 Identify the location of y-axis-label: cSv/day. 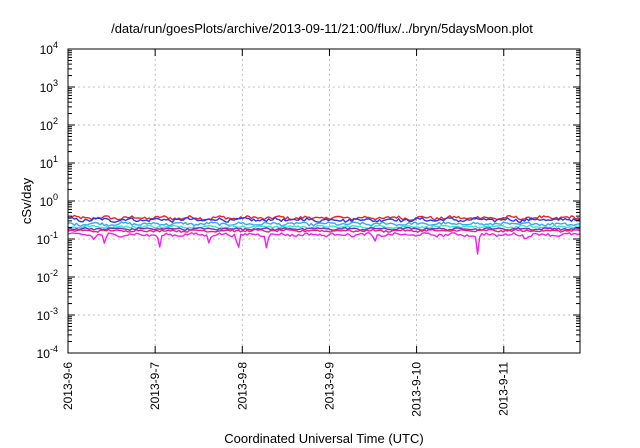
(26, 200).